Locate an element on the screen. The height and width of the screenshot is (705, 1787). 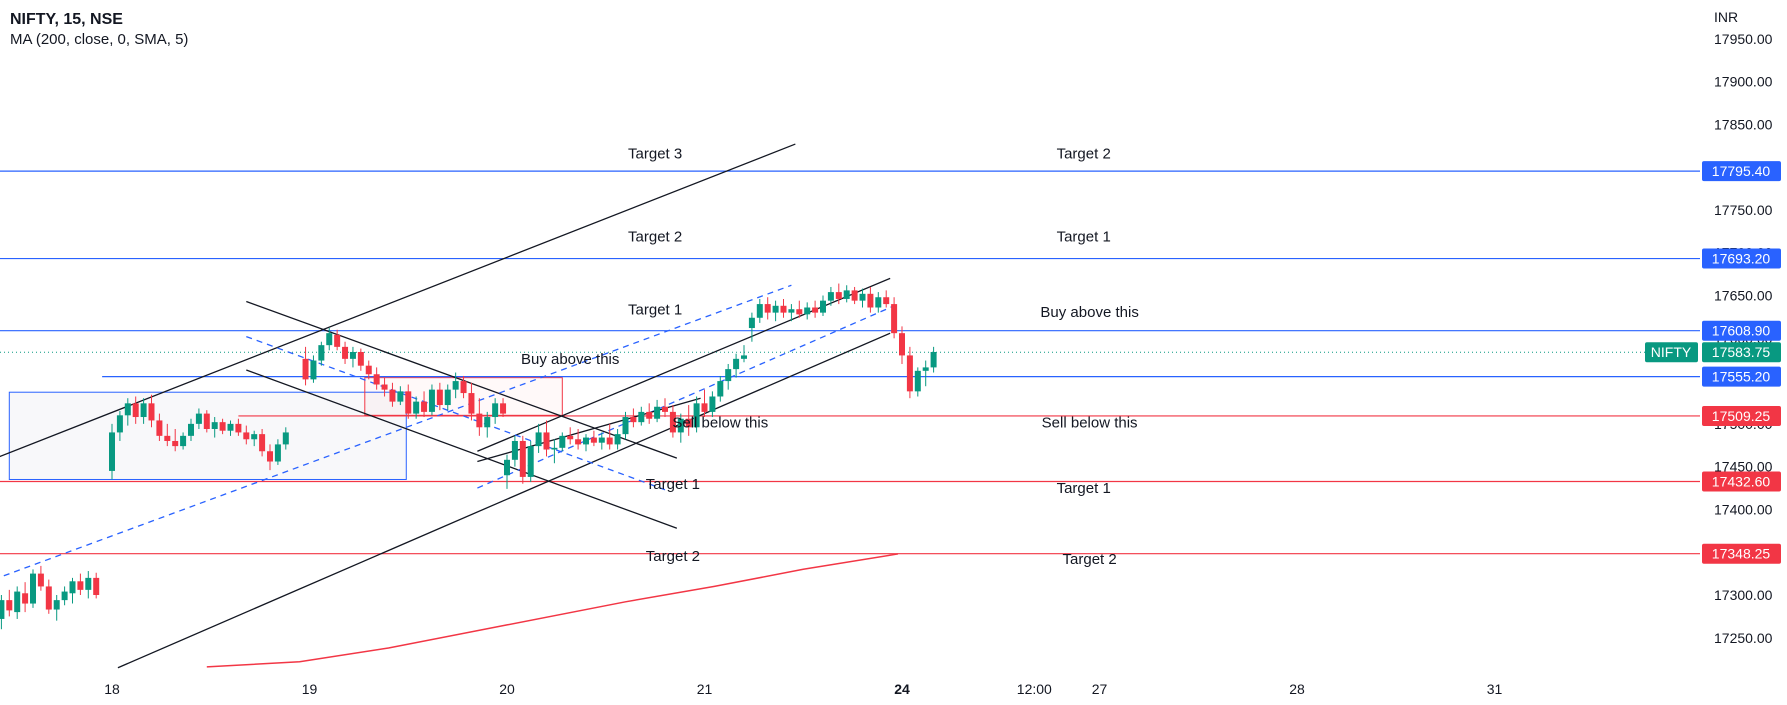
level-price-tag-3: 17555.20 is located at coordinates (1741, 376).